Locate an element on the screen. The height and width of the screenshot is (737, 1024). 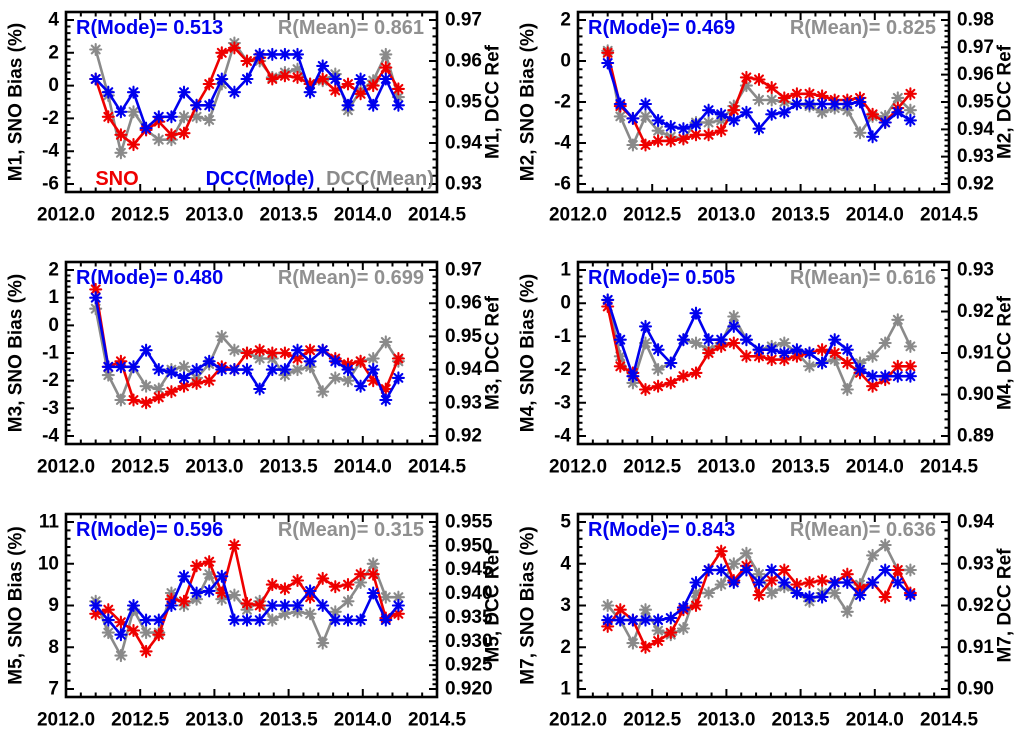
yleft-axis-title: M7, SNO Bias (%) is located at coordinates (528, 606).